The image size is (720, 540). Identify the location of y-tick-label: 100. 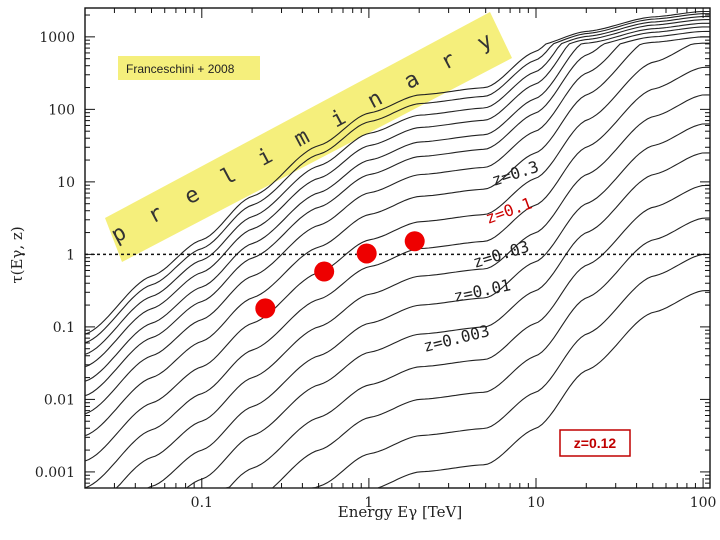
(61, 110).